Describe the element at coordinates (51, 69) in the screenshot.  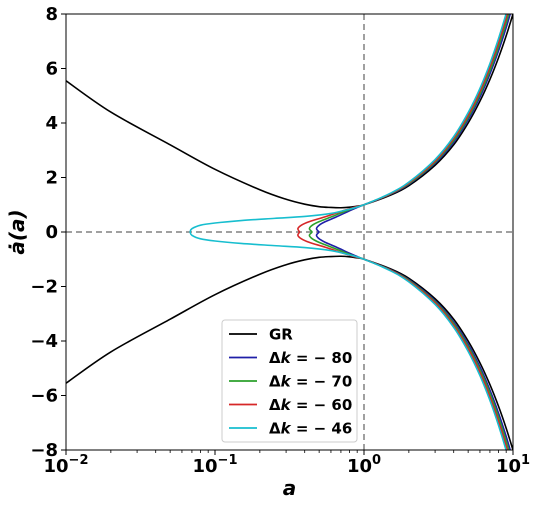
I see `y-tick-label: 6` at that location.